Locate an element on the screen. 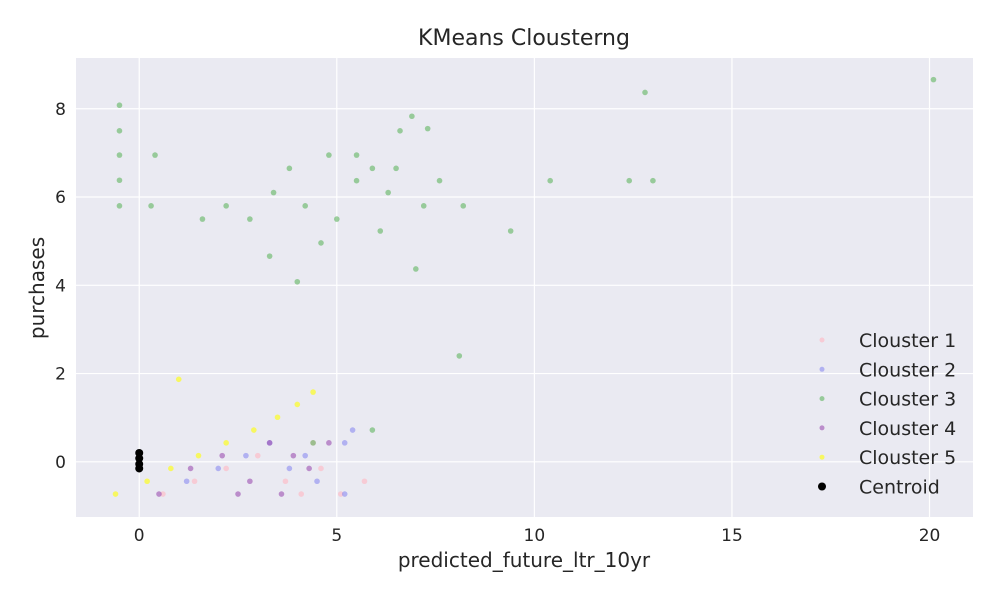 The height and width of the screenshot is (600, 1000). y-tick-labels: 0 2 4 6 8 is located at coordinates (60, 286).